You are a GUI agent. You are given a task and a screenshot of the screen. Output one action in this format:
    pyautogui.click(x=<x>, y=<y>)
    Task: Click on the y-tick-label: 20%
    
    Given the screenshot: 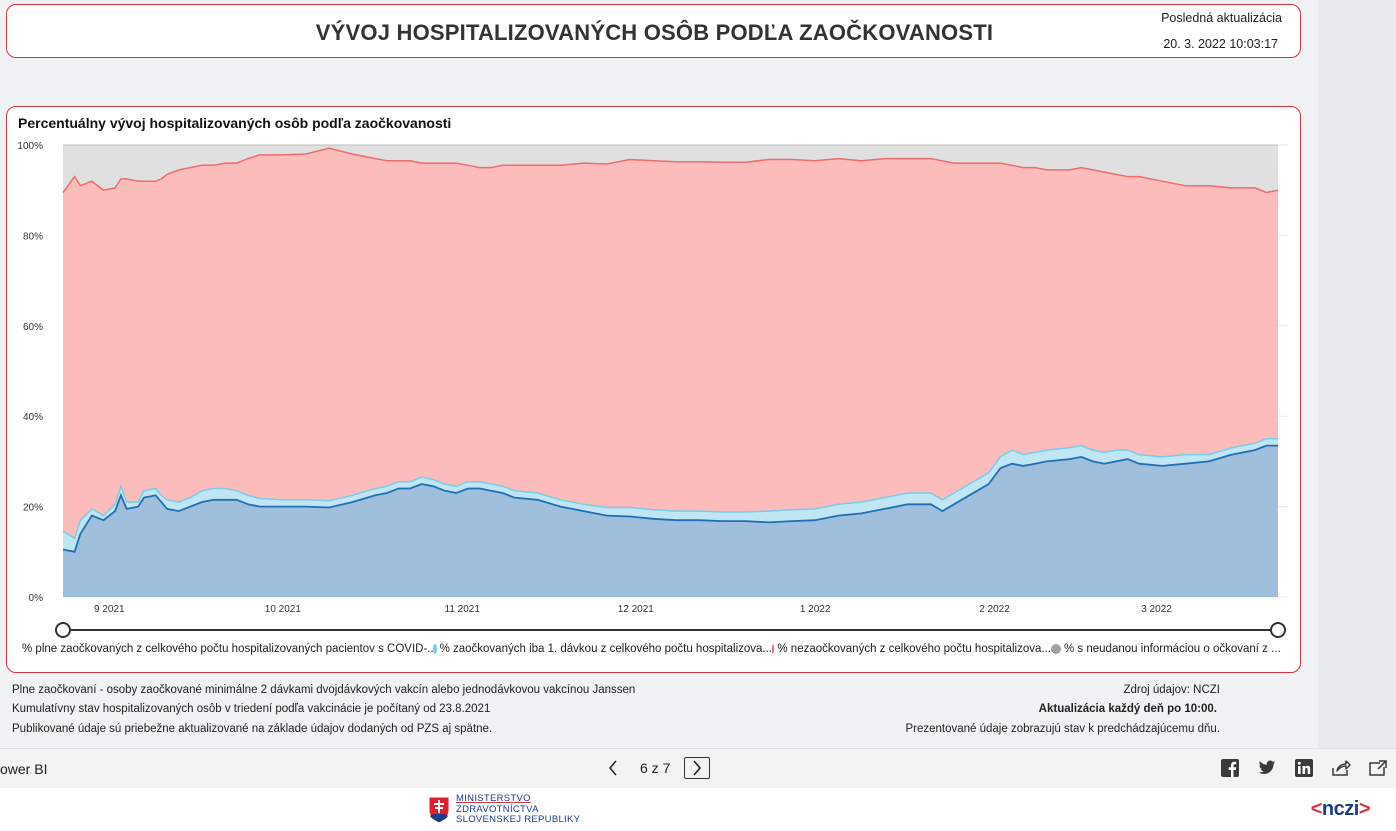 What is the action you would take?
    pyautogui.click(x=33, y=508)
    